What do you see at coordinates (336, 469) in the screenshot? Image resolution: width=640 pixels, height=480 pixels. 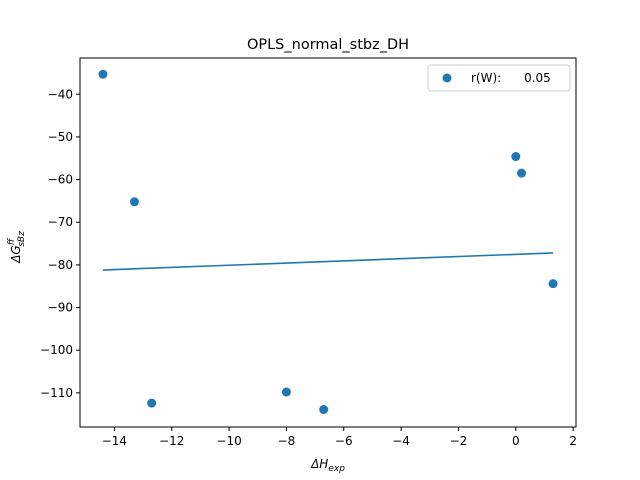 I see `x-axis-label-subscript: exp` at bounding box center [336, 469].